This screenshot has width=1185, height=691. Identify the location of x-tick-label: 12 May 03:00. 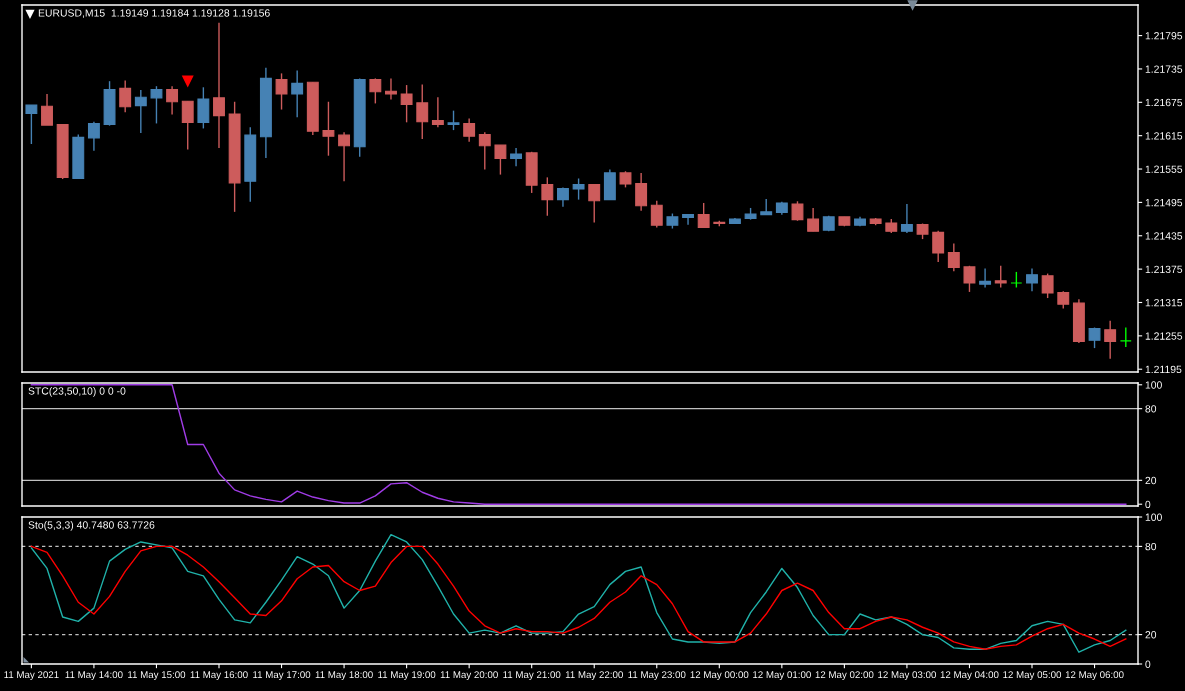
(907, 676).